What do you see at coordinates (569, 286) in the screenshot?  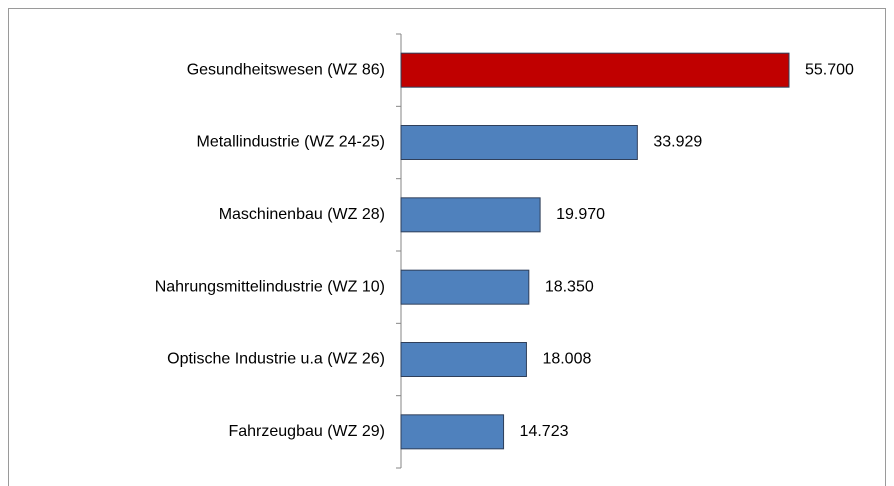 I see `value-label: 18.350` at bounding box center [569, 286].